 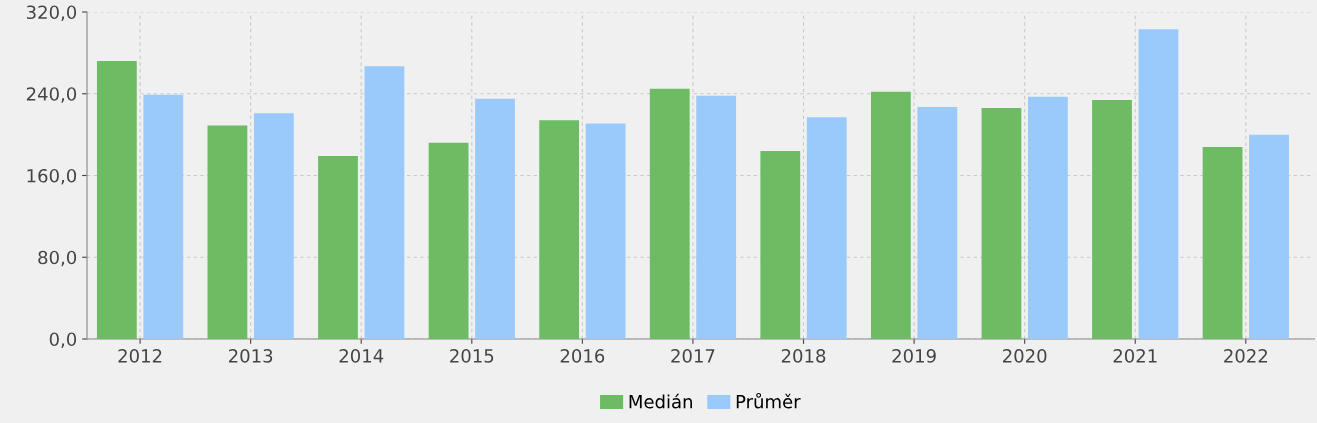 I want to click on x-tick-label: 2014, so click(x=361, y=356).